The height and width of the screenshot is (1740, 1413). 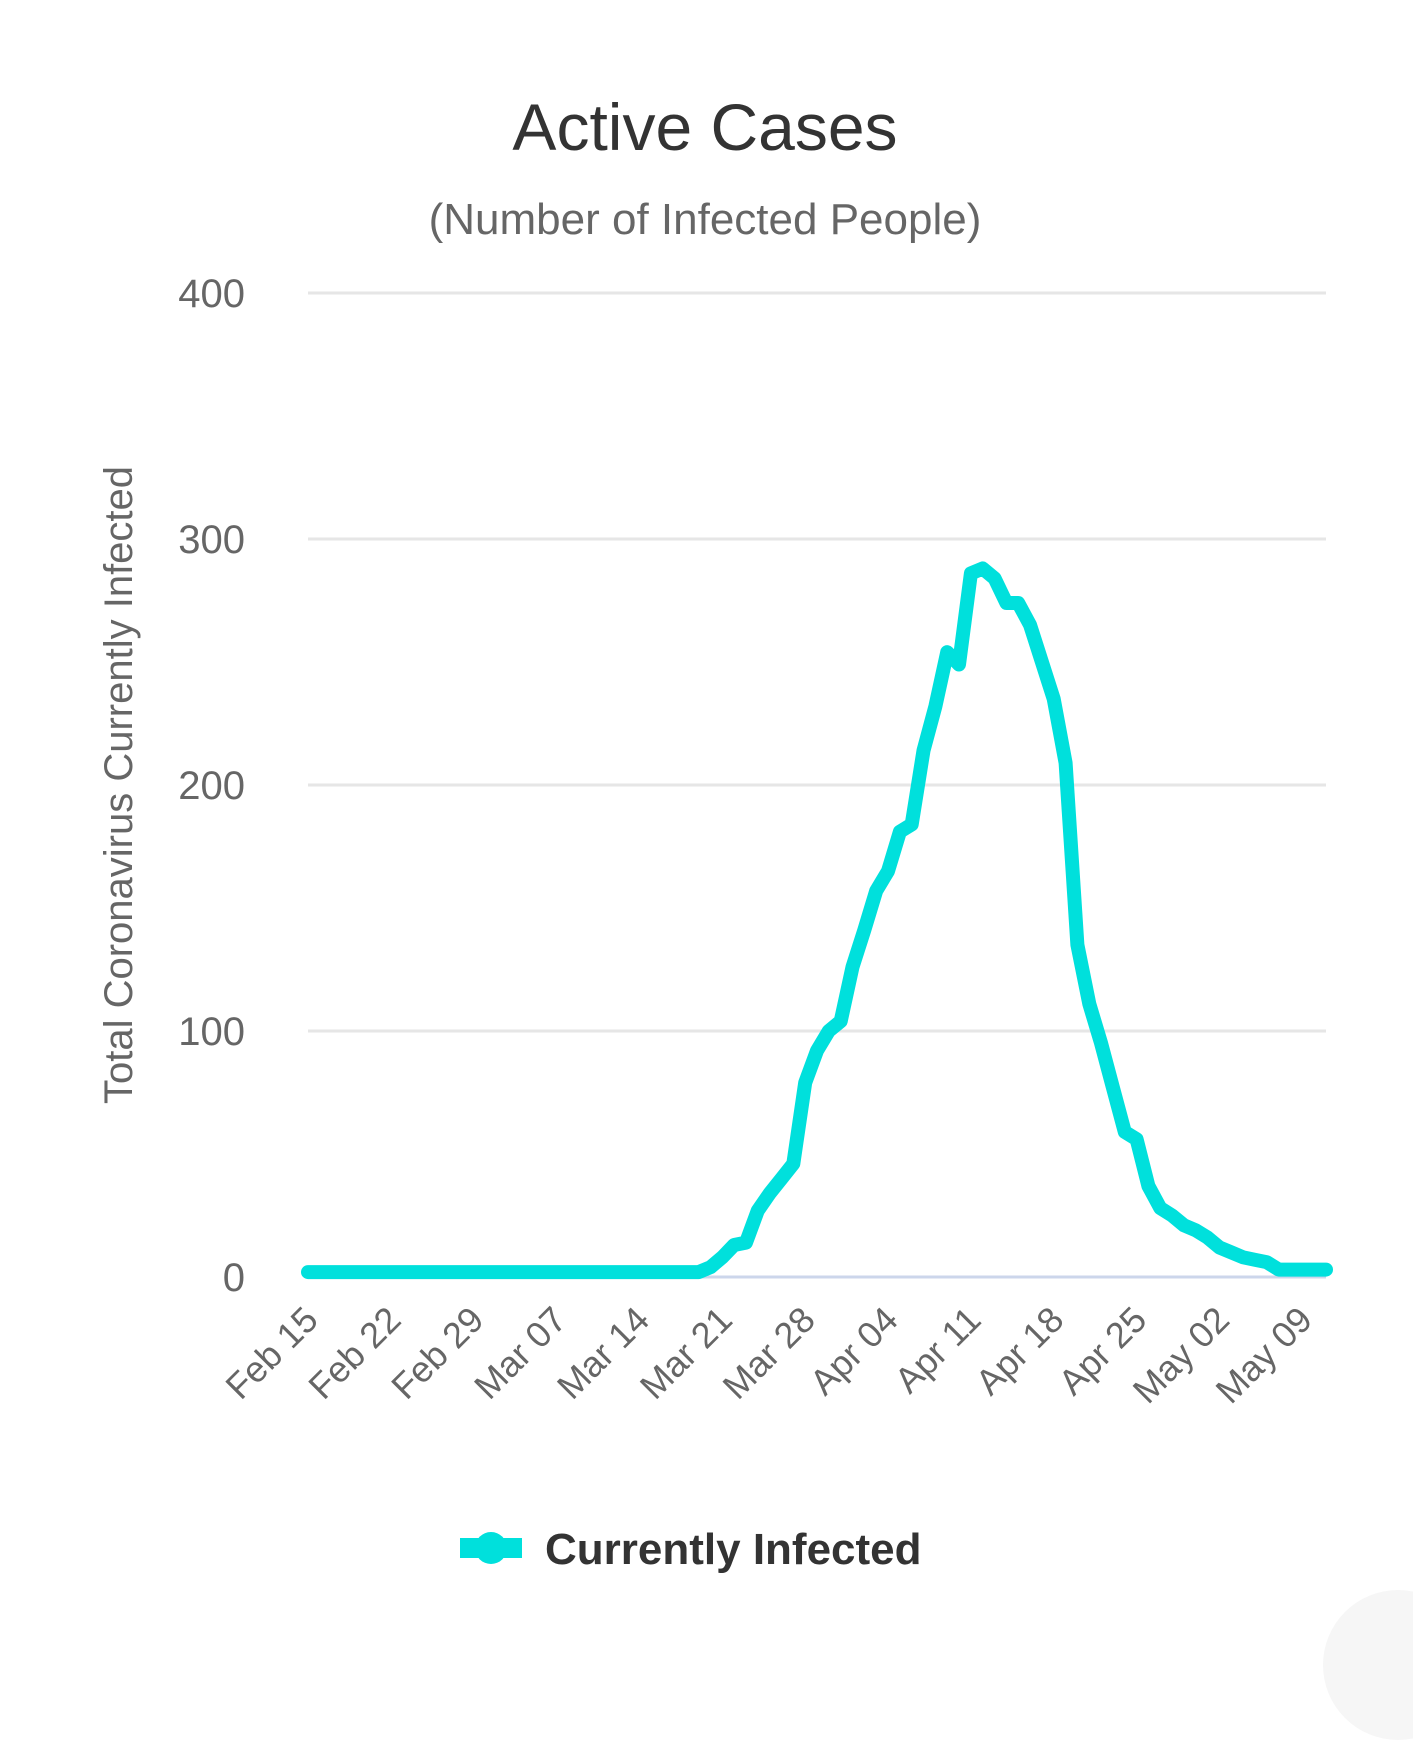 What do you see at coordinates (691, 1549) in the screenshot?
I see `legend: Currently Infected` at bounding box center [691, 1549].